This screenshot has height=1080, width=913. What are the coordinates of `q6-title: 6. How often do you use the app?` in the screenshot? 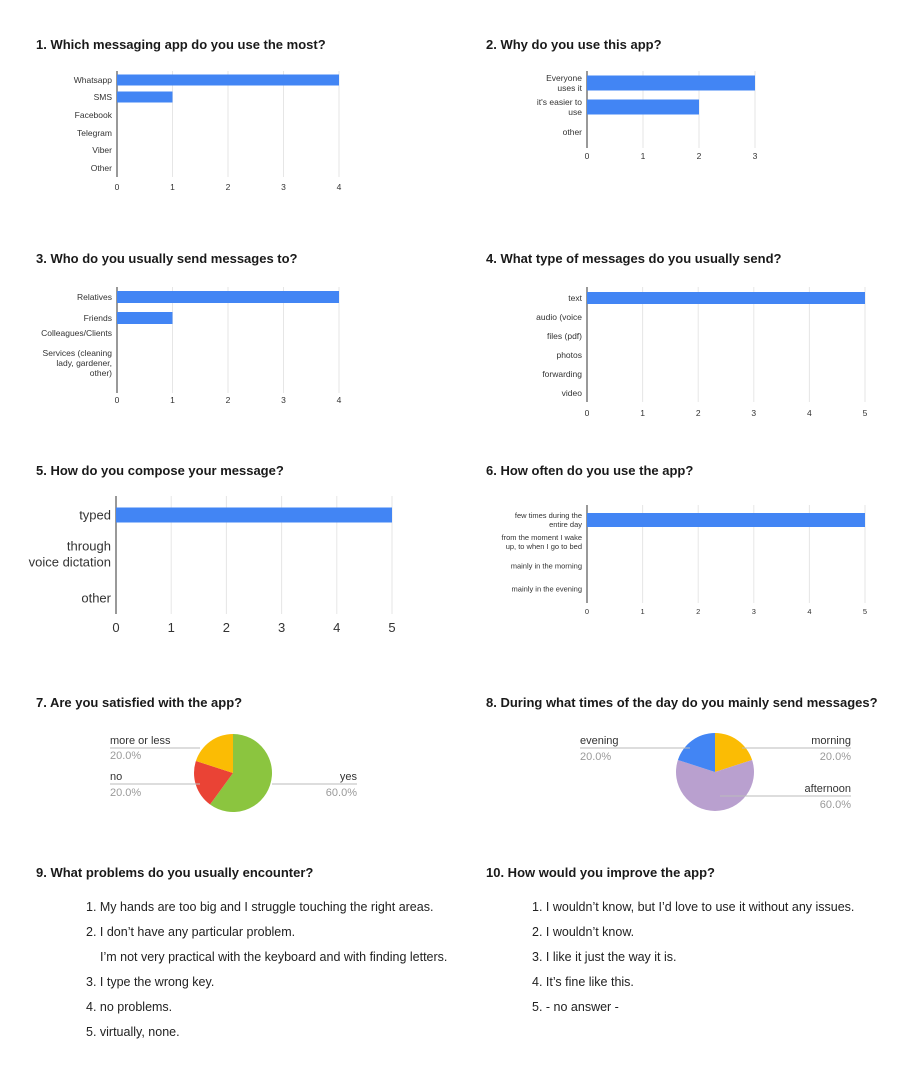 It's located at (590, 470).